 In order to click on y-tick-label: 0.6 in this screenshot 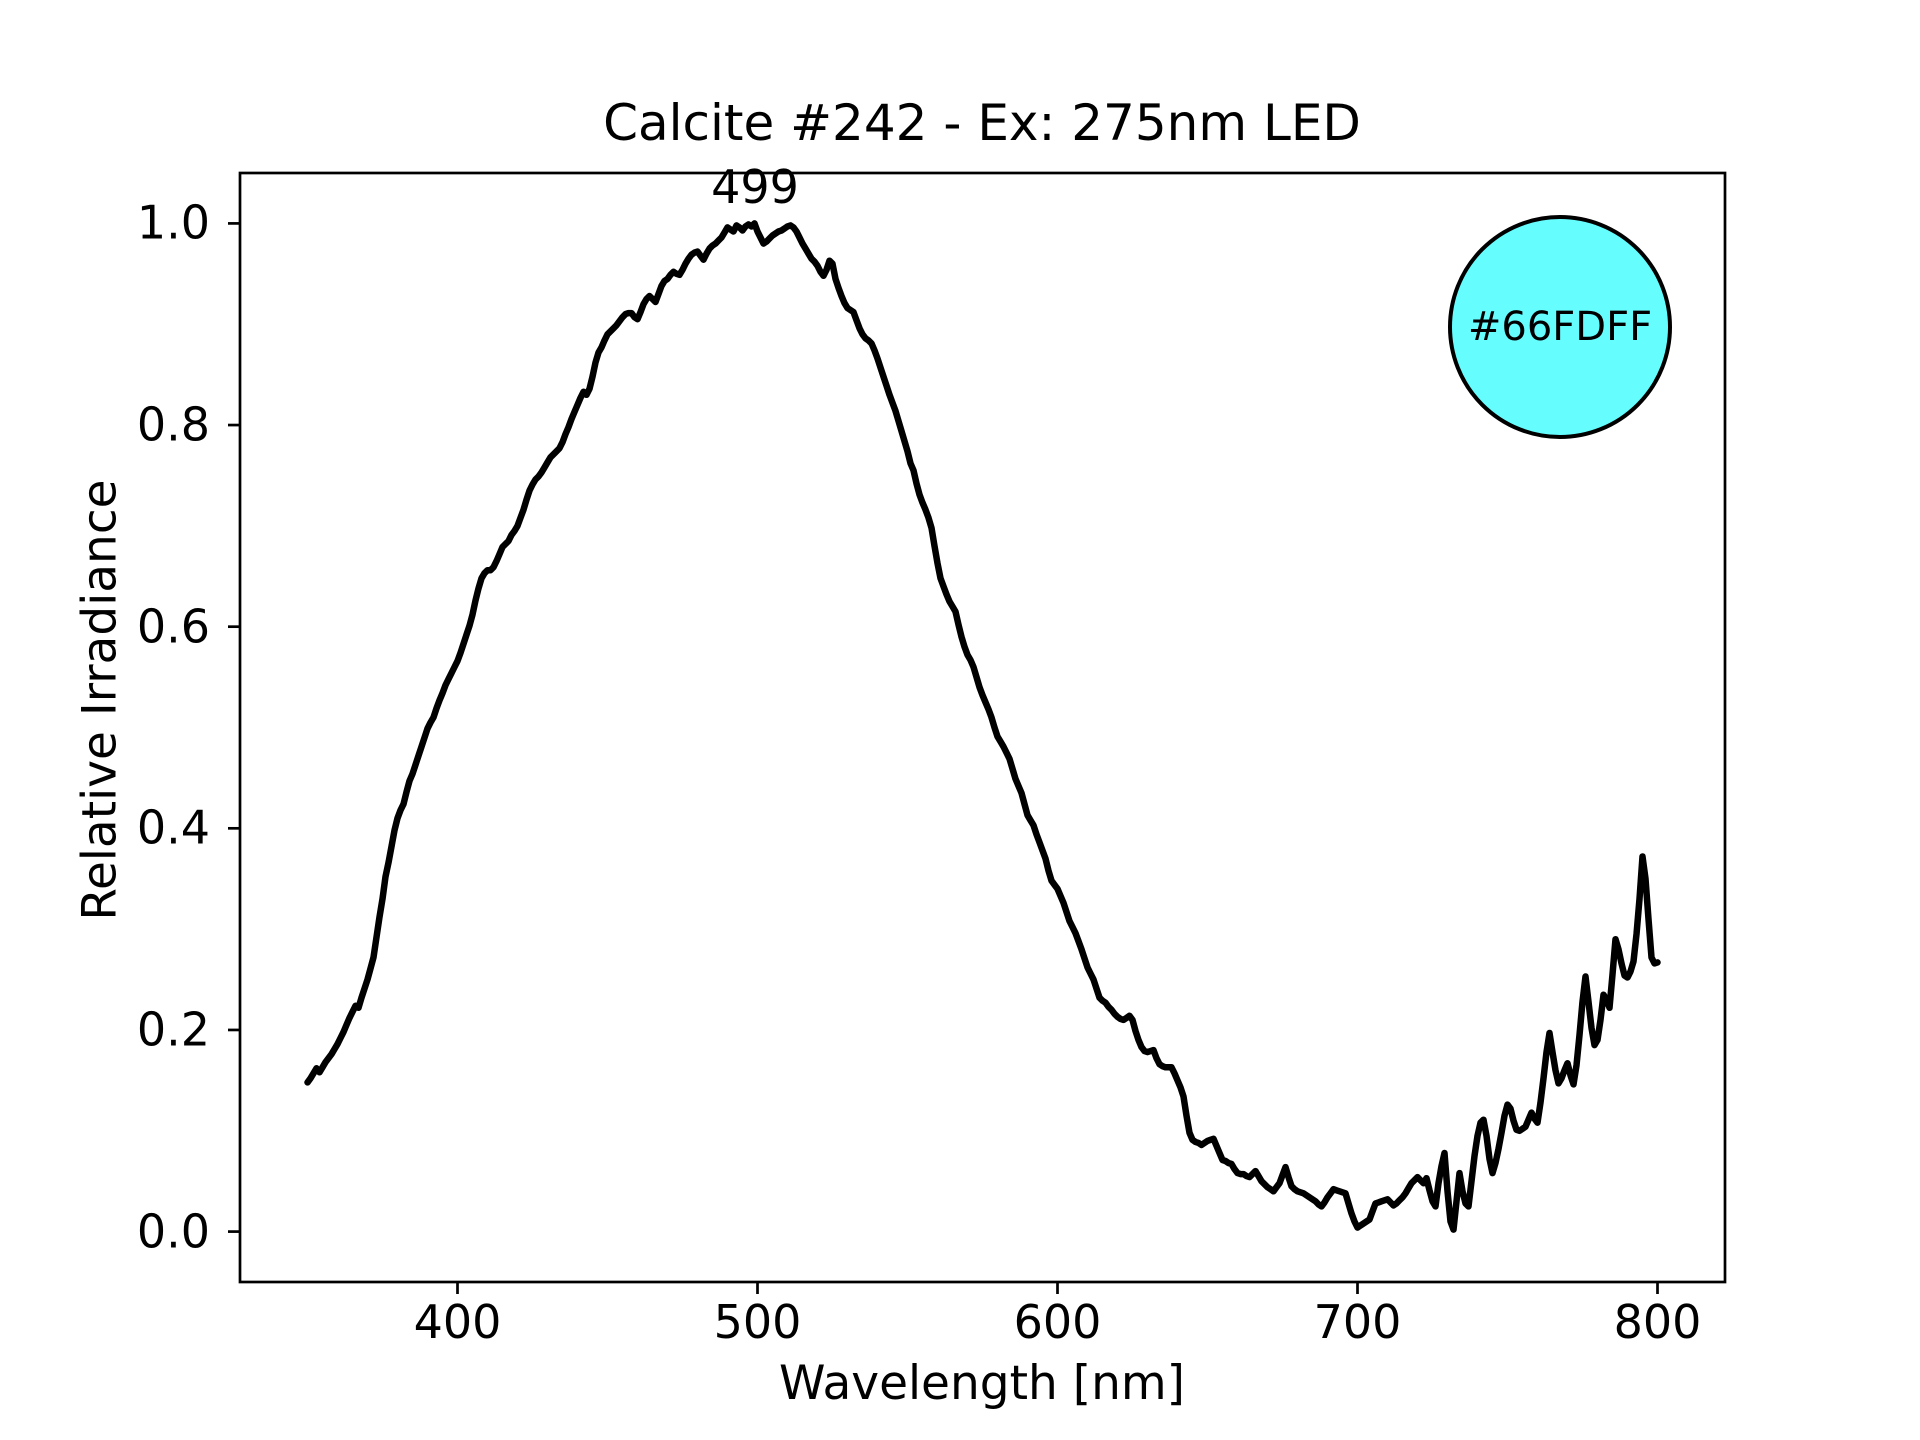, I will do `click(173, 626)`.